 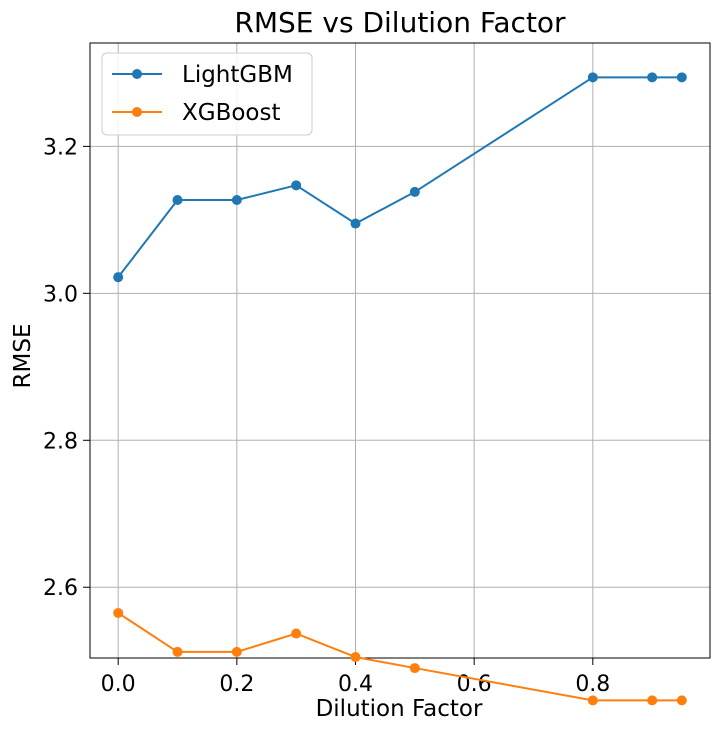 What do you see at coordinates (207, 94) in the screenshot?
I see `legend: LightGBM XGBoost` at bounding box center [207, 94].